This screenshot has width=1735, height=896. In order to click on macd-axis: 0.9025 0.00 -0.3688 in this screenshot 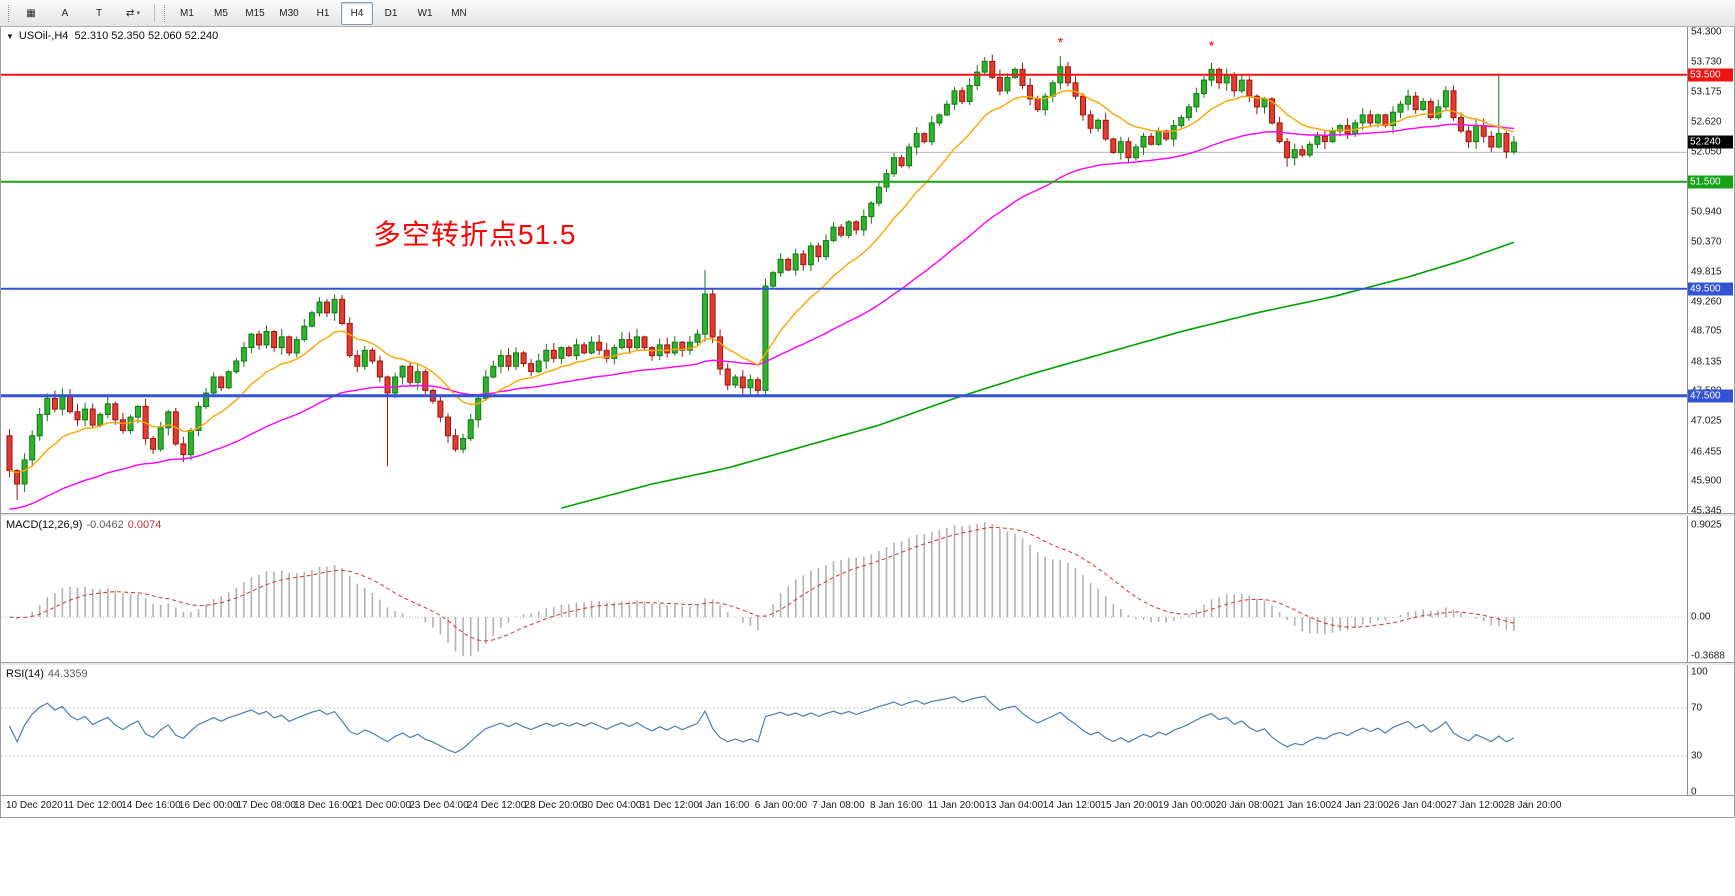, I will do `click(1710, 589)`.